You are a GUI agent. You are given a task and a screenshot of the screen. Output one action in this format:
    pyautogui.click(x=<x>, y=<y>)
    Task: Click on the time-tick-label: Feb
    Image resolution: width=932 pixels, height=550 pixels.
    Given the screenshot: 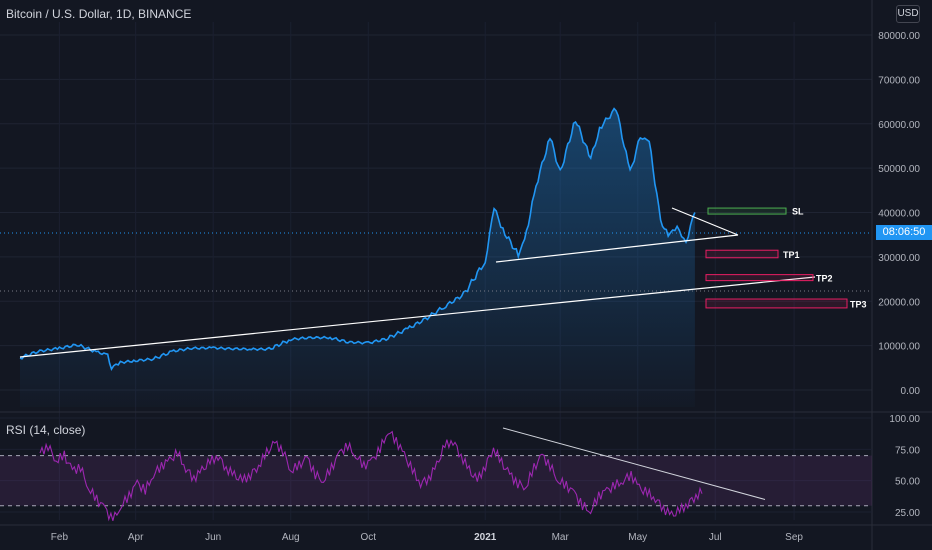 What is the action you would take?
    pyautogui.click(x=60, y=537)
    